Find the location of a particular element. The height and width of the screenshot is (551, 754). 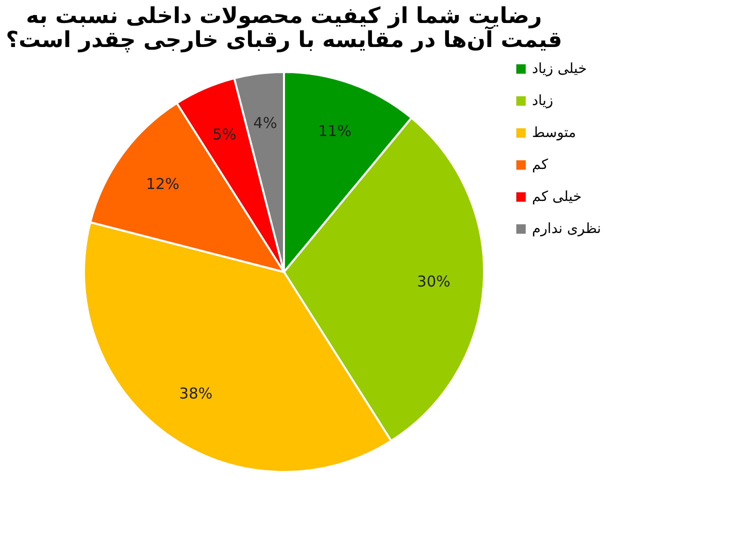

legend-label: کم is located at coordinates (540, 165).